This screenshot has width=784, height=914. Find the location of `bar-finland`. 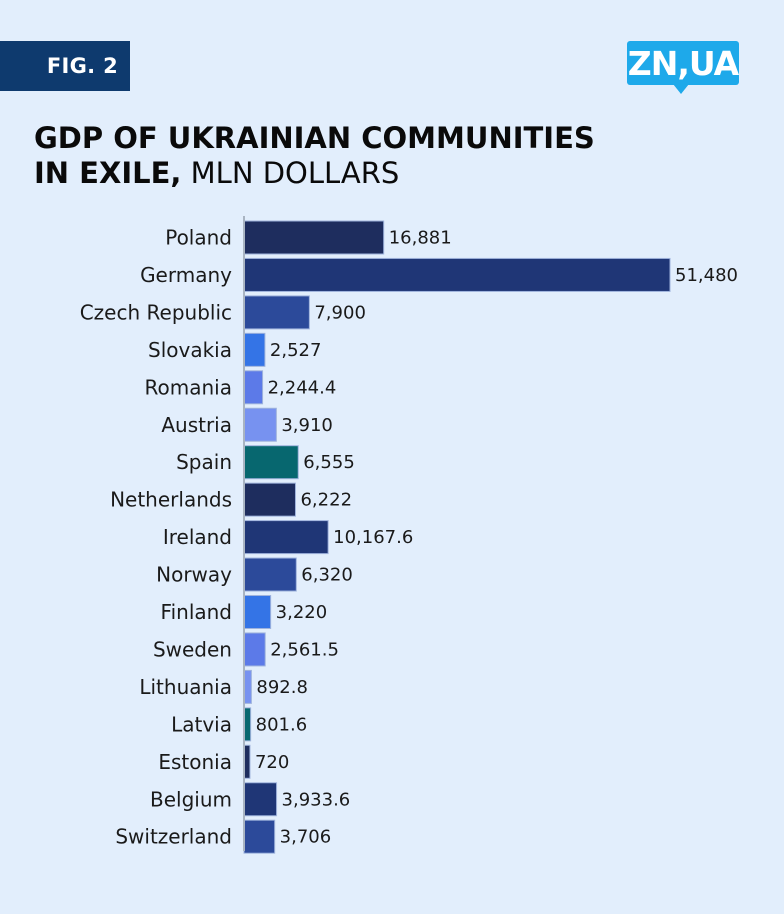

bar-finland is located at coordinates (257, 612).